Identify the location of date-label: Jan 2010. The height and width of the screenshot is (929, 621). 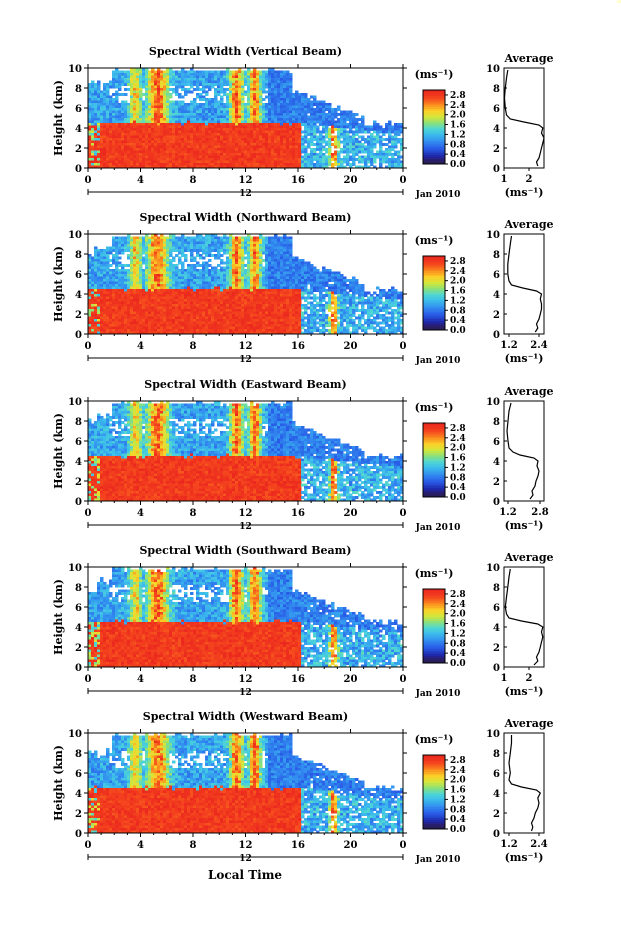
(438, 195).